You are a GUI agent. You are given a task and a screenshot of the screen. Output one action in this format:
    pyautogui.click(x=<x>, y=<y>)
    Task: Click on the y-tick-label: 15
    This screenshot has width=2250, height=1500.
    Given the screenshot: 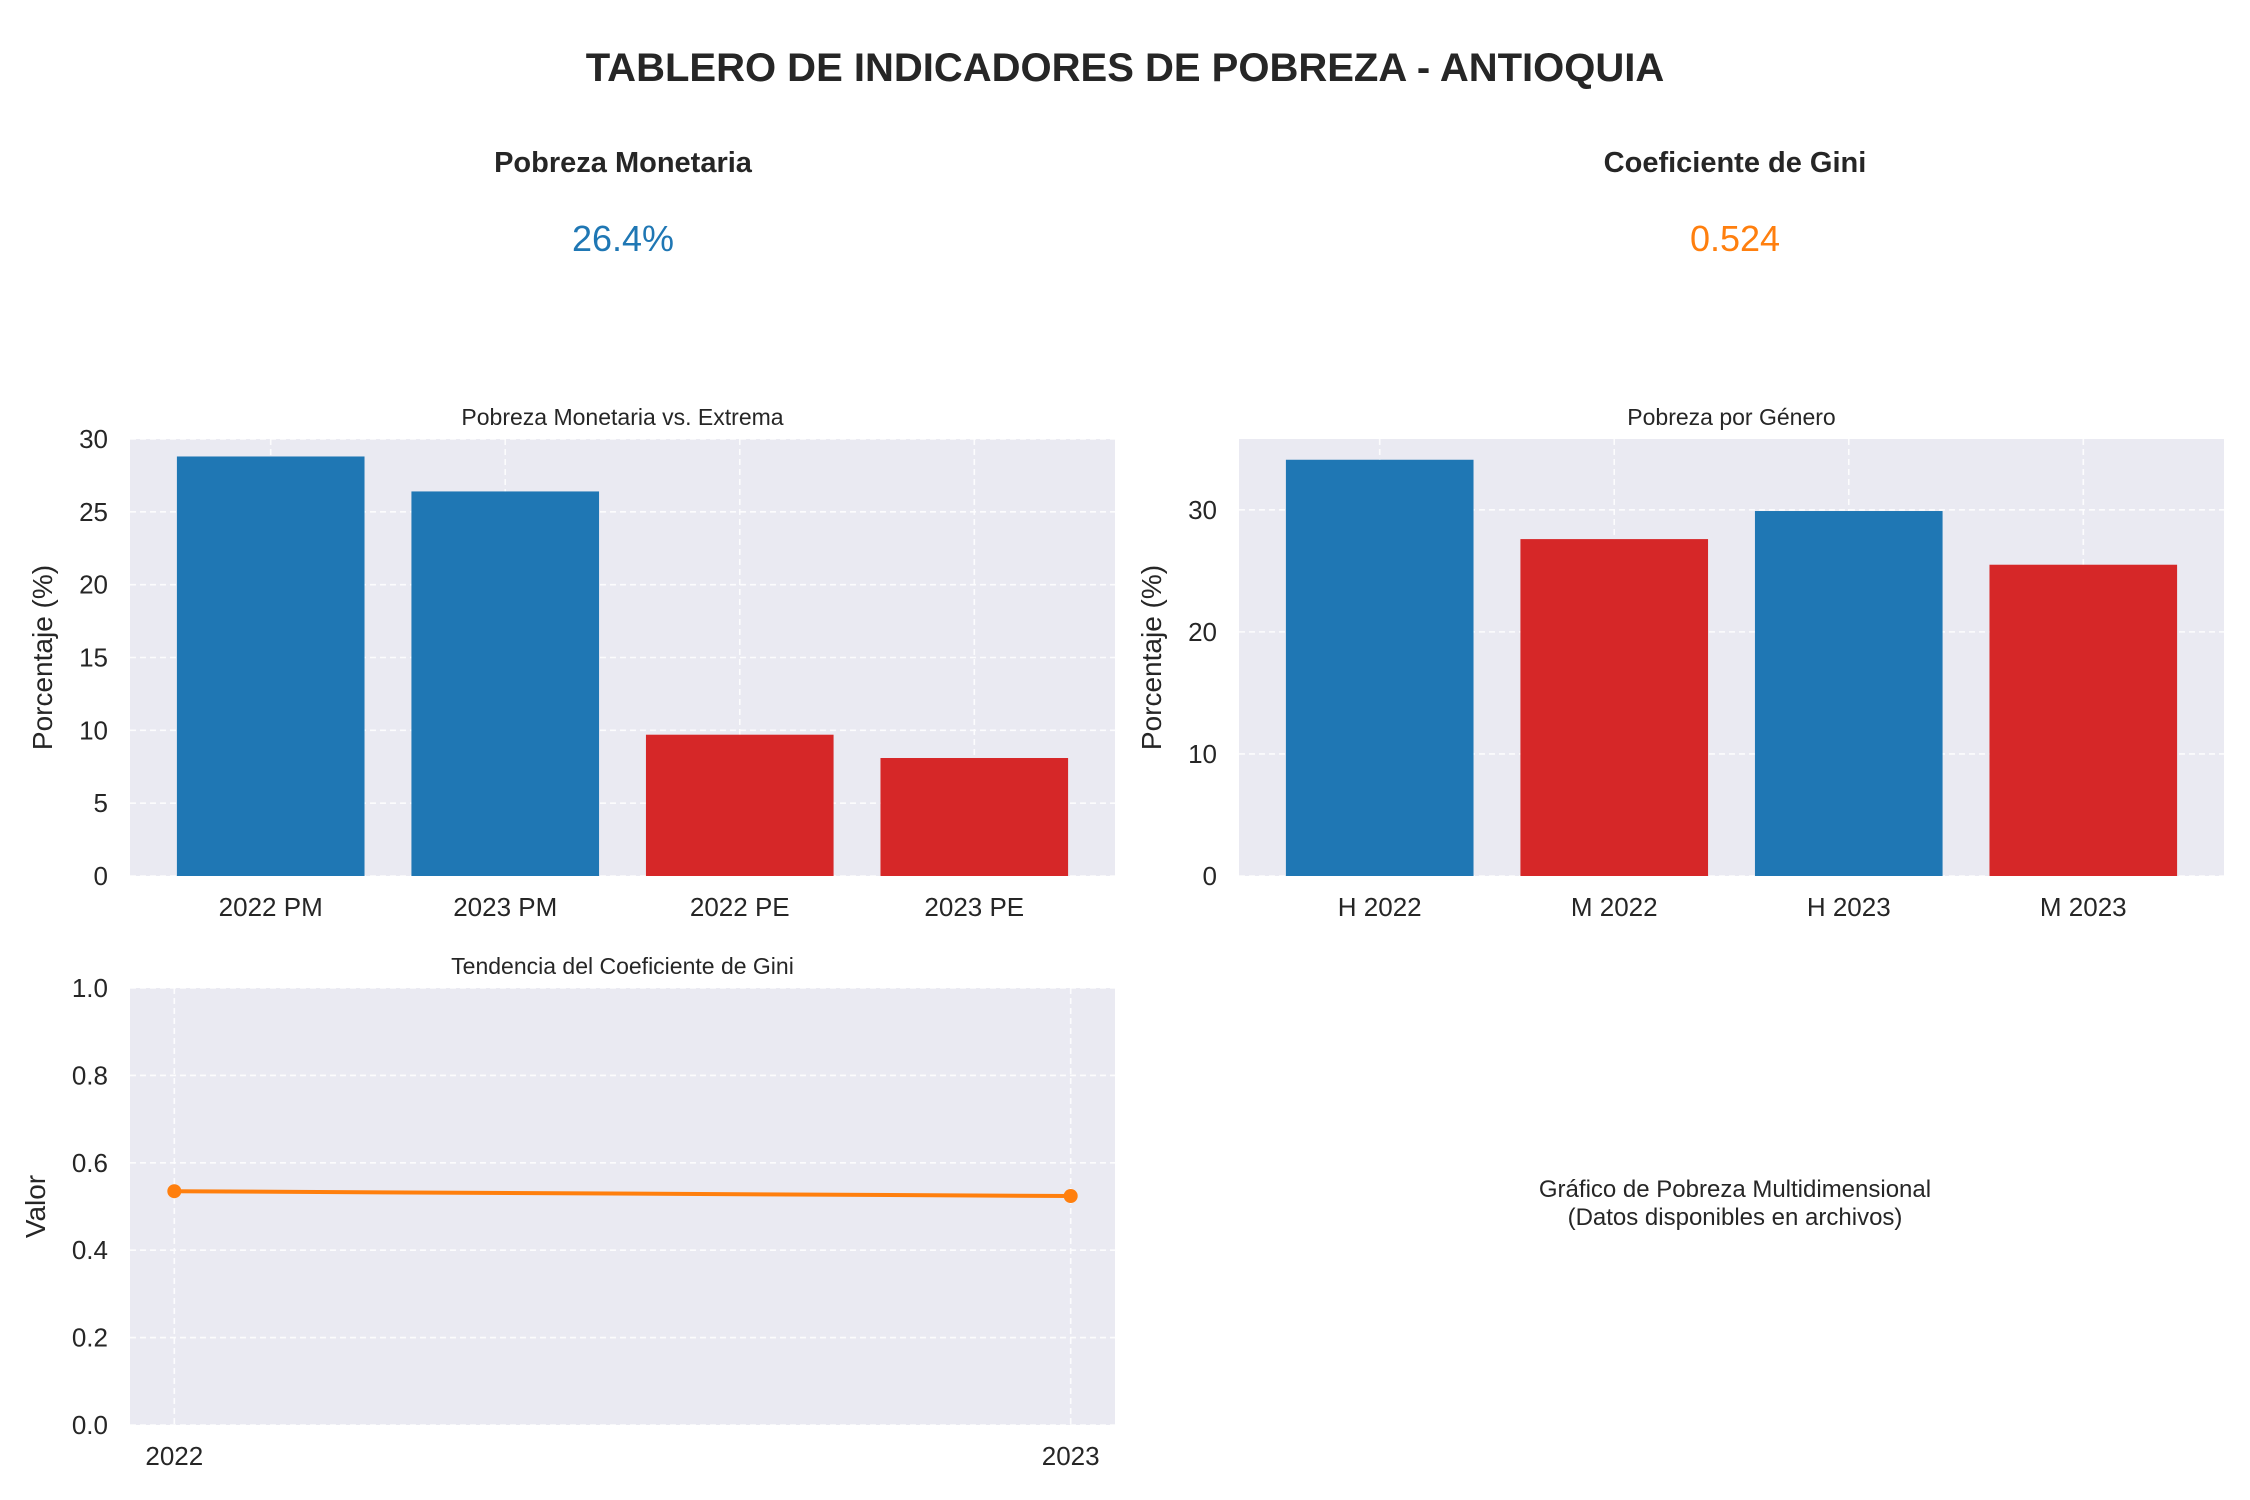 What is the action you would take?
    pyautogui.click(x=93, y=658)
    